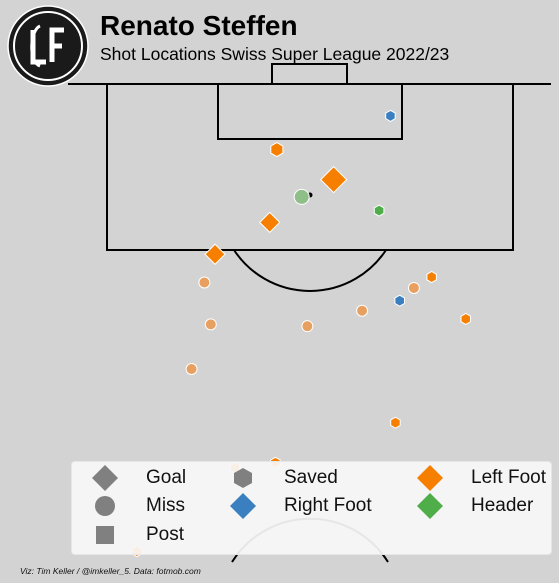 Image resolution: width=559 pixels, height=583 pixels. I want to click on square-icon, so click(105, 535).